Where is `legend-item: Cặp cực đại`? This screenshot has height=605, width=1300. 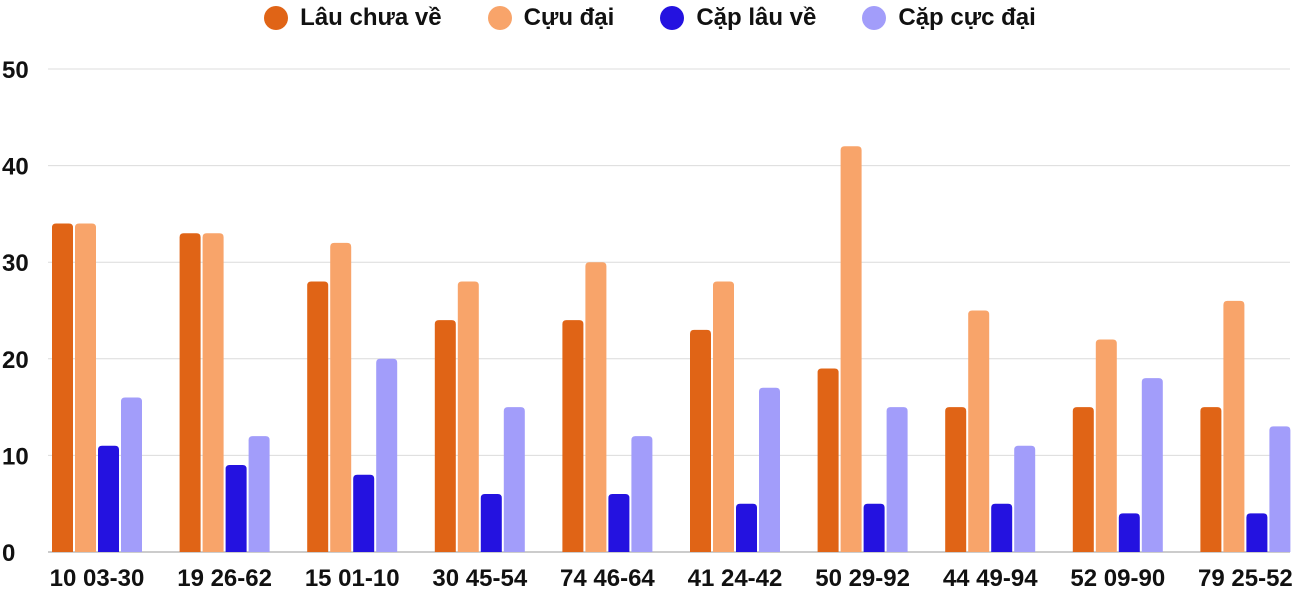 legend-item: Cặp cực đại is located at coordinates (949, 18).